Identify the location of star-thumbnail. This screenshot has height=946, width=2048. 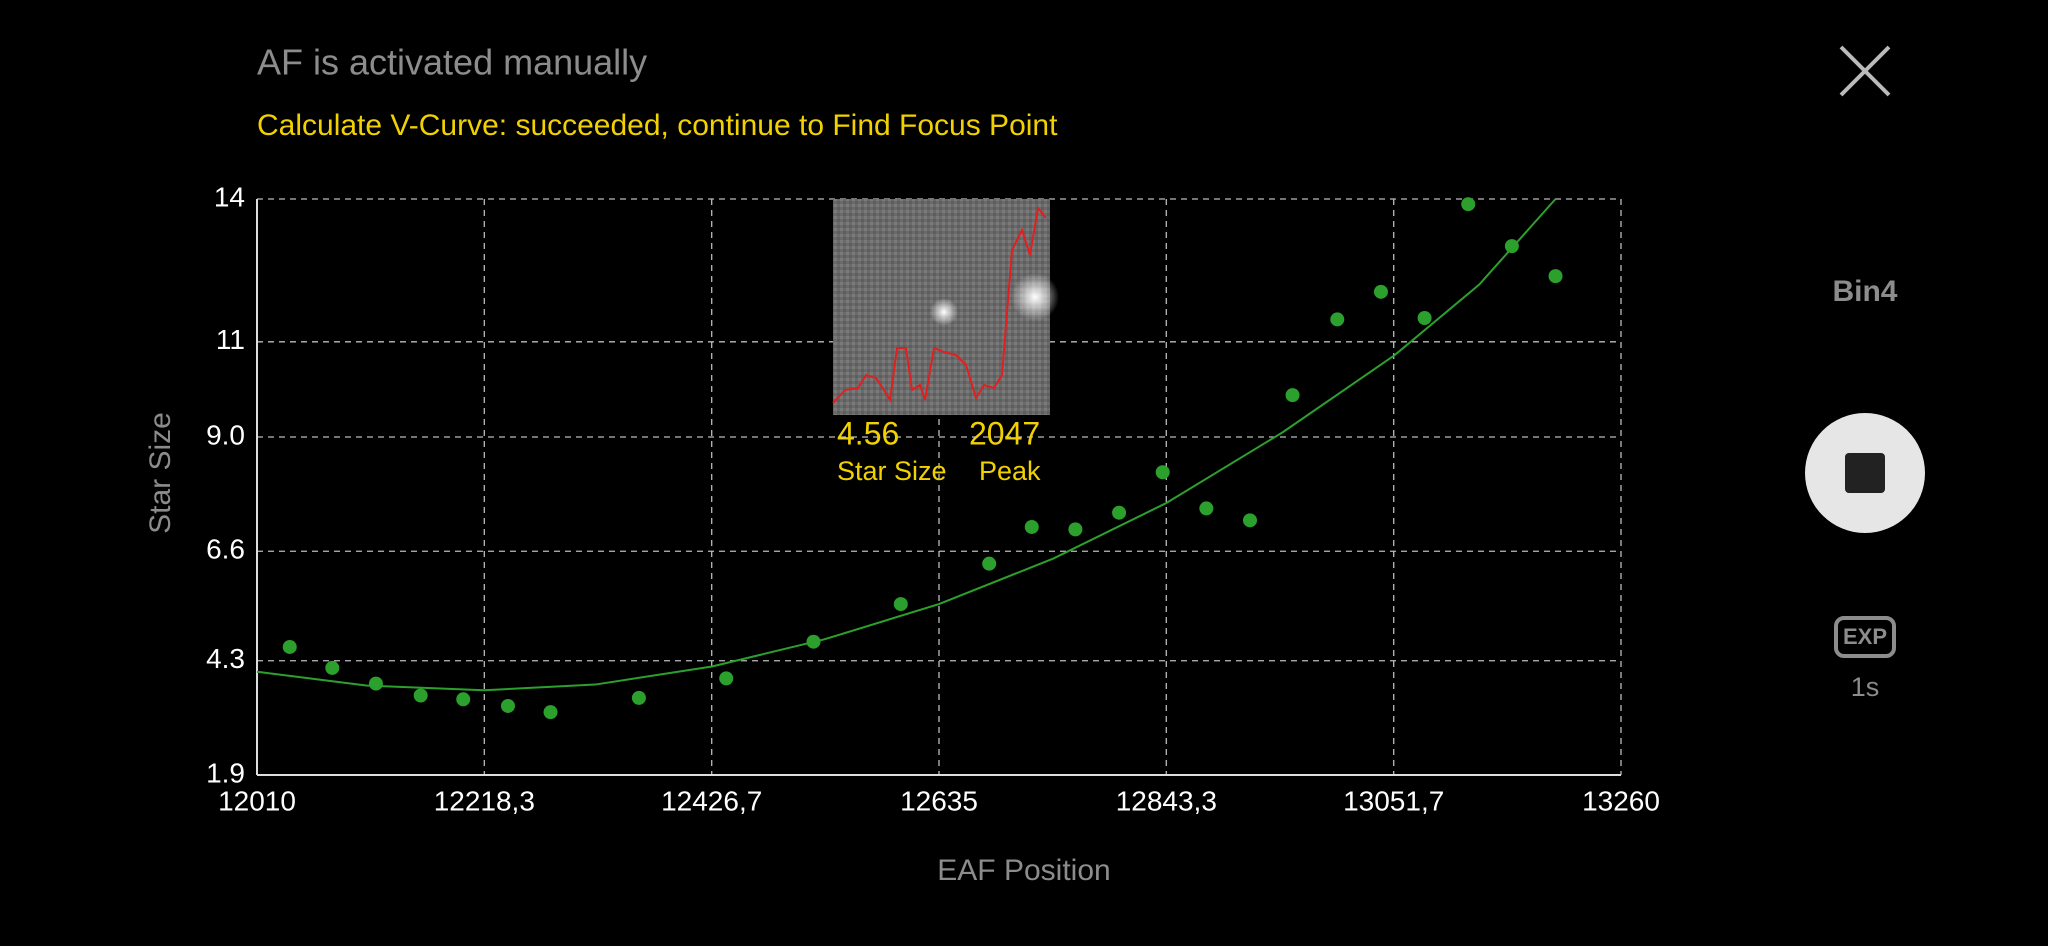
(945, 307).